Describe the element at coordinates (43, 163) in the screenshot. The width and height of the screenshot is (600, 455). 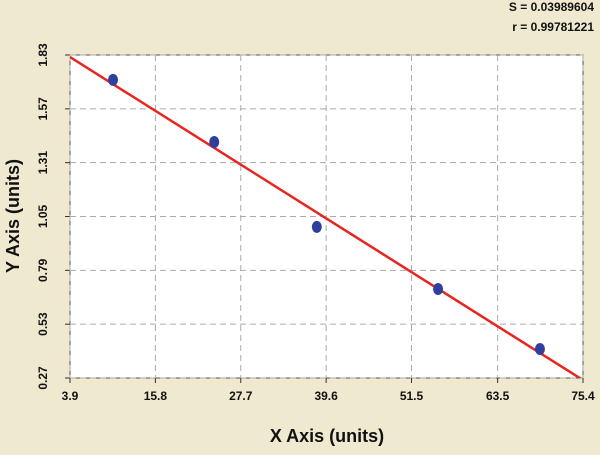
I see `y-tick-label: 1.31` at that location.